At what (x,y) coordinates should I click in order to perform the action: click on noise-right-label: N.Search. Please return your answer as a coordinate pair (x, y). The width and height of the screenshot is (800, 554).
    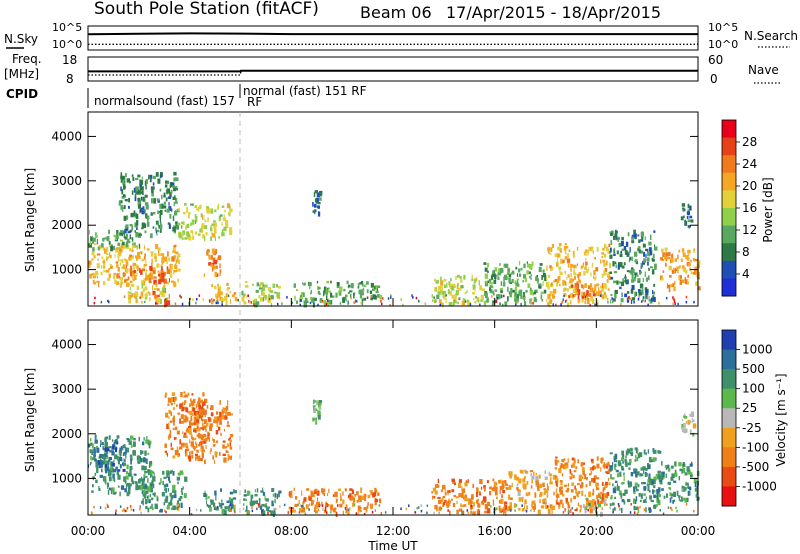
    Looking at the image, I should click on (771, 36).